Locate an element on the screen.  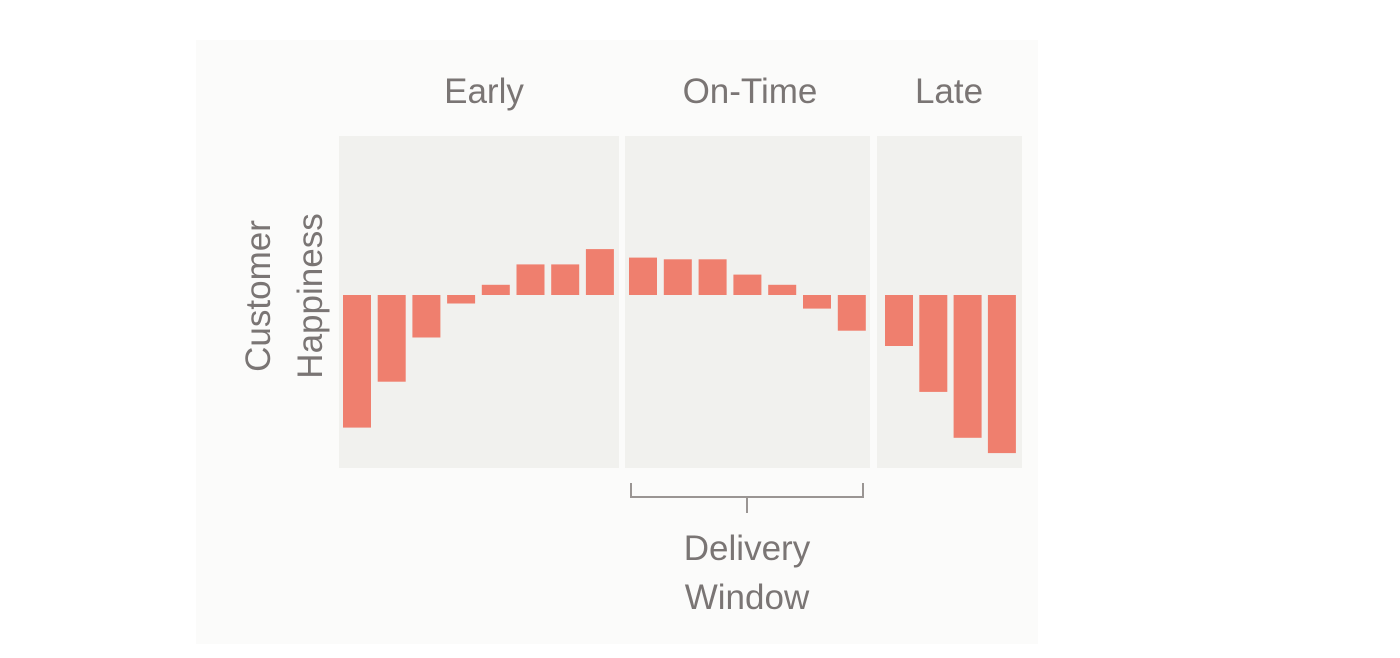
panel-label-late: Late is located at coordinates (949, 91).